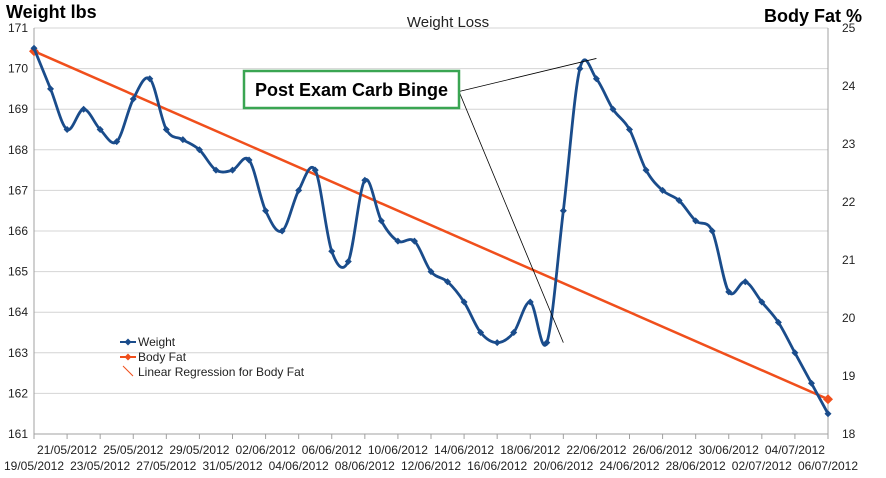 Image resolution: width=886 pixels, height=478 pixels. What do you see at coordinates (795, 450) in the screenshot?
I see `x-tick-label: 04/07/2012` at bounding box center [795, 450].